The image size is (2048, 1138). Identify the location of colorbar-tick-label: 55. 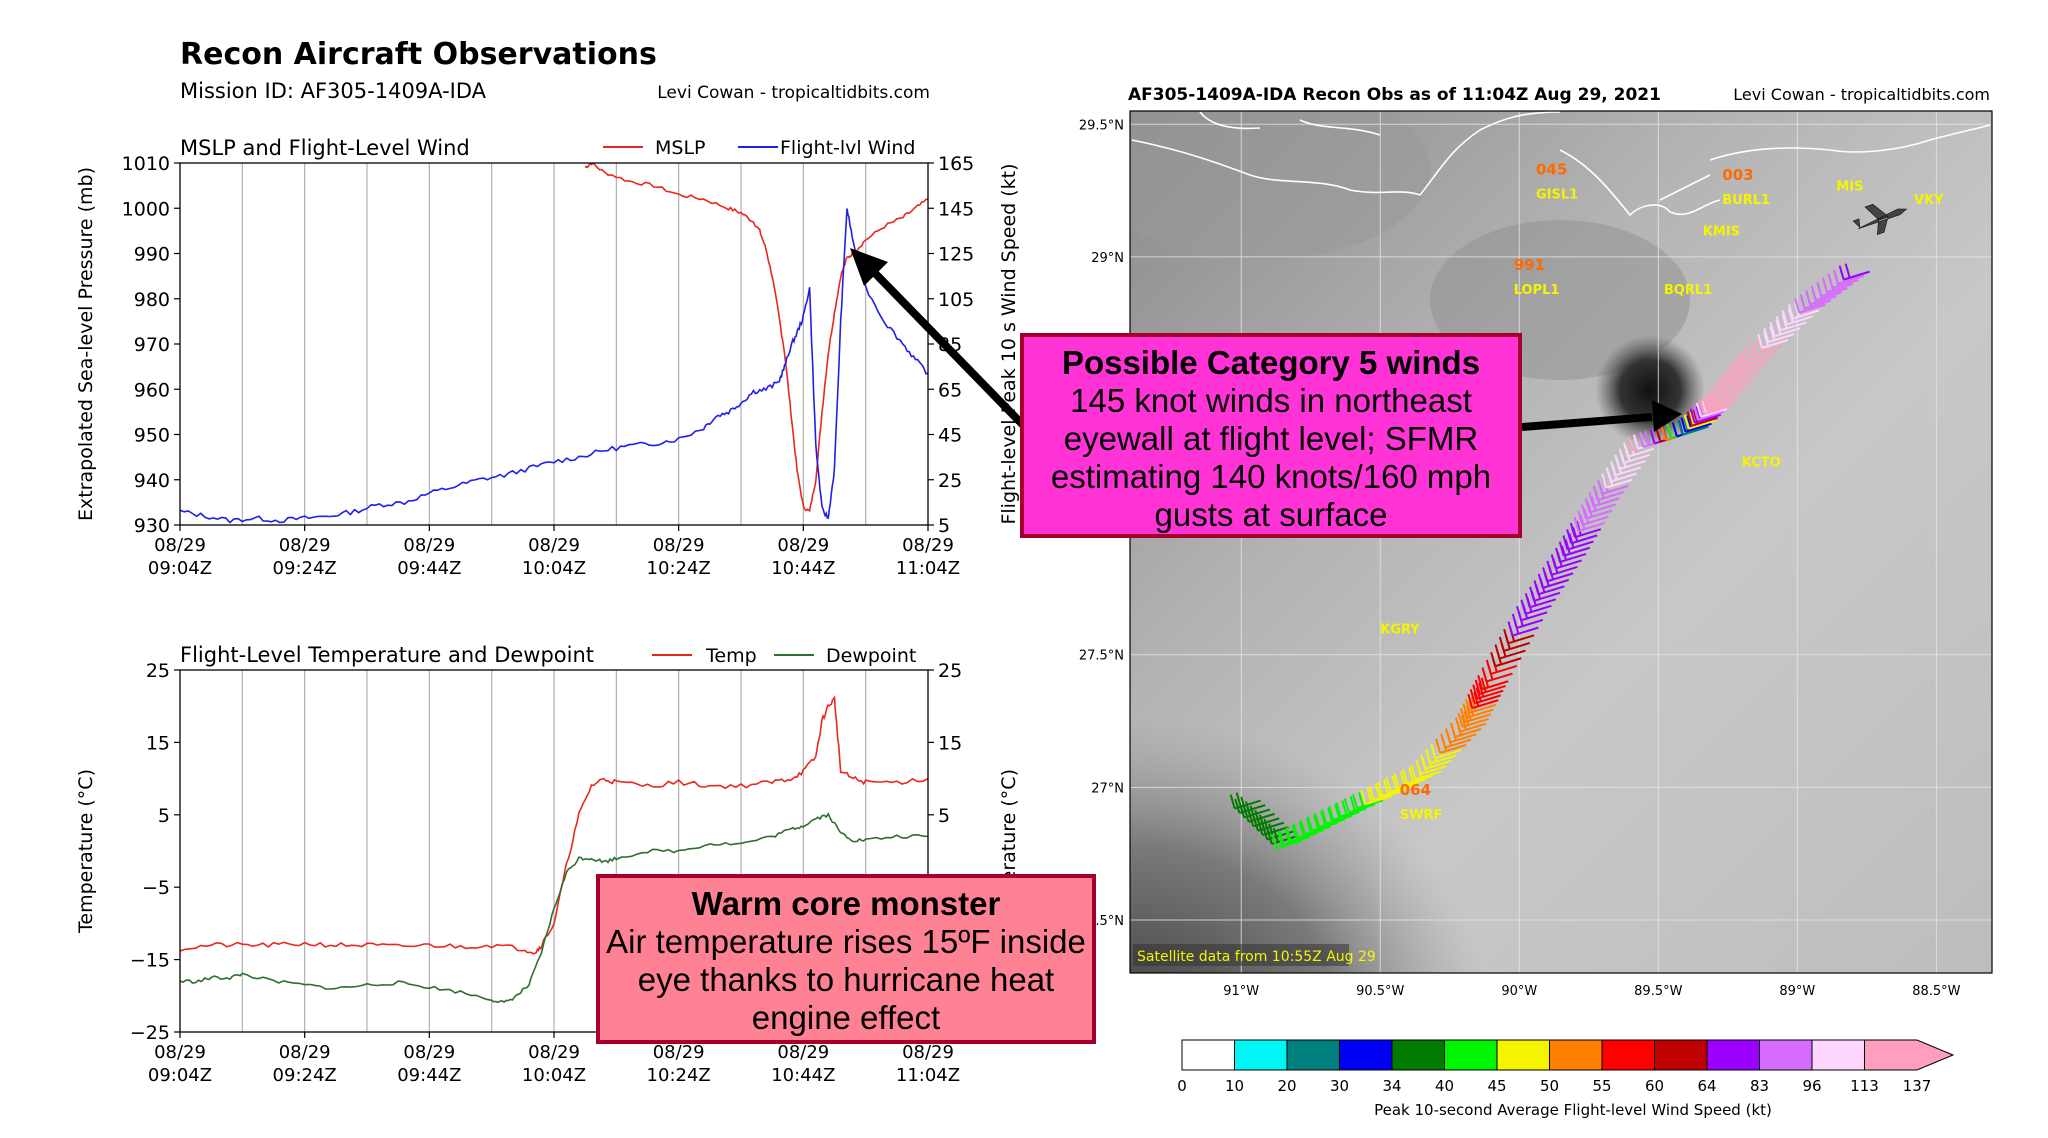
(1601, 1086).